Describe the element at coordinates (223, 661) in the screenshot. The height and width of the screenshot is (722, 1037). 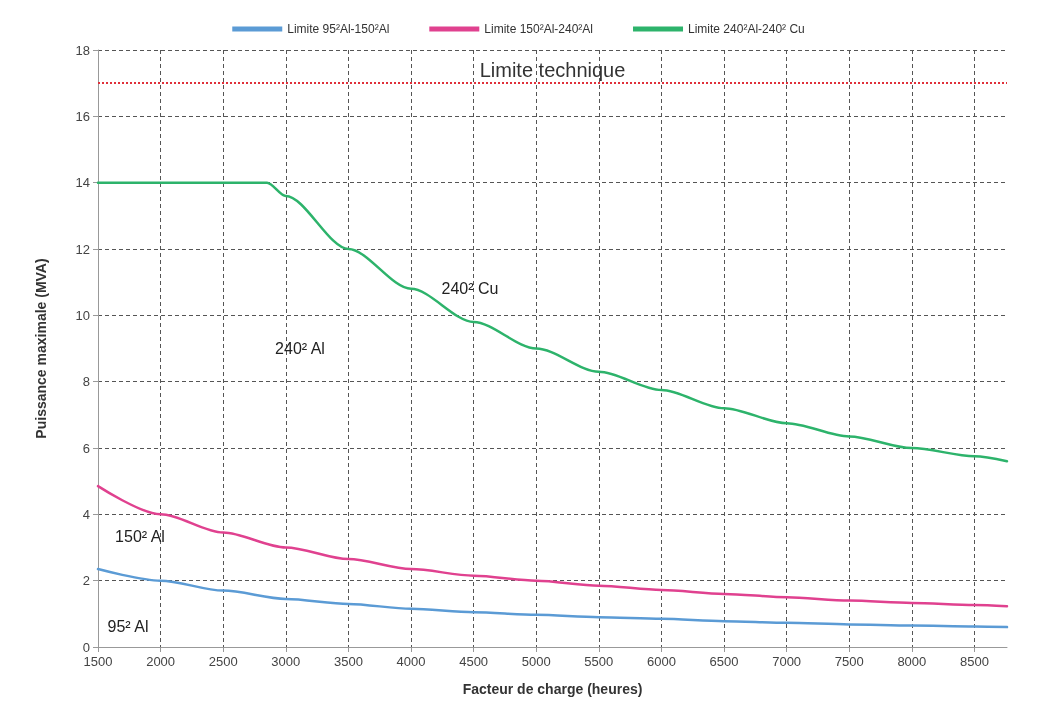
I see `x-tick-label: 2500` at that location.